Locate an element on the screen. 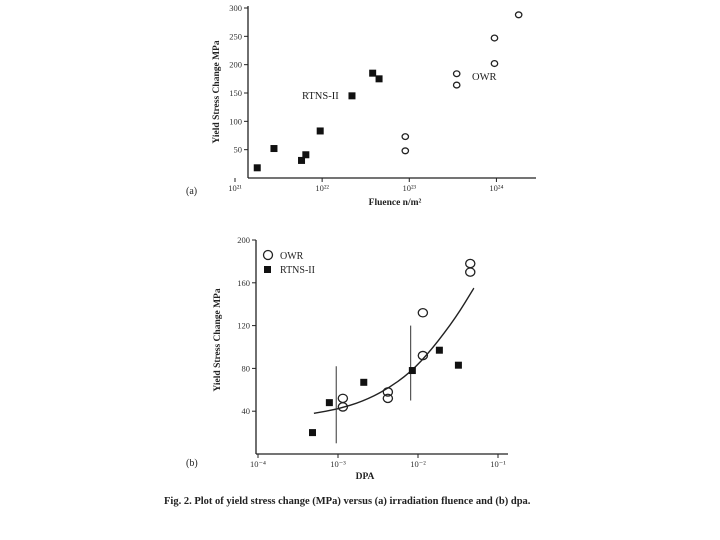  legend-owr-label: OWR is located at coordinates (292, 256).